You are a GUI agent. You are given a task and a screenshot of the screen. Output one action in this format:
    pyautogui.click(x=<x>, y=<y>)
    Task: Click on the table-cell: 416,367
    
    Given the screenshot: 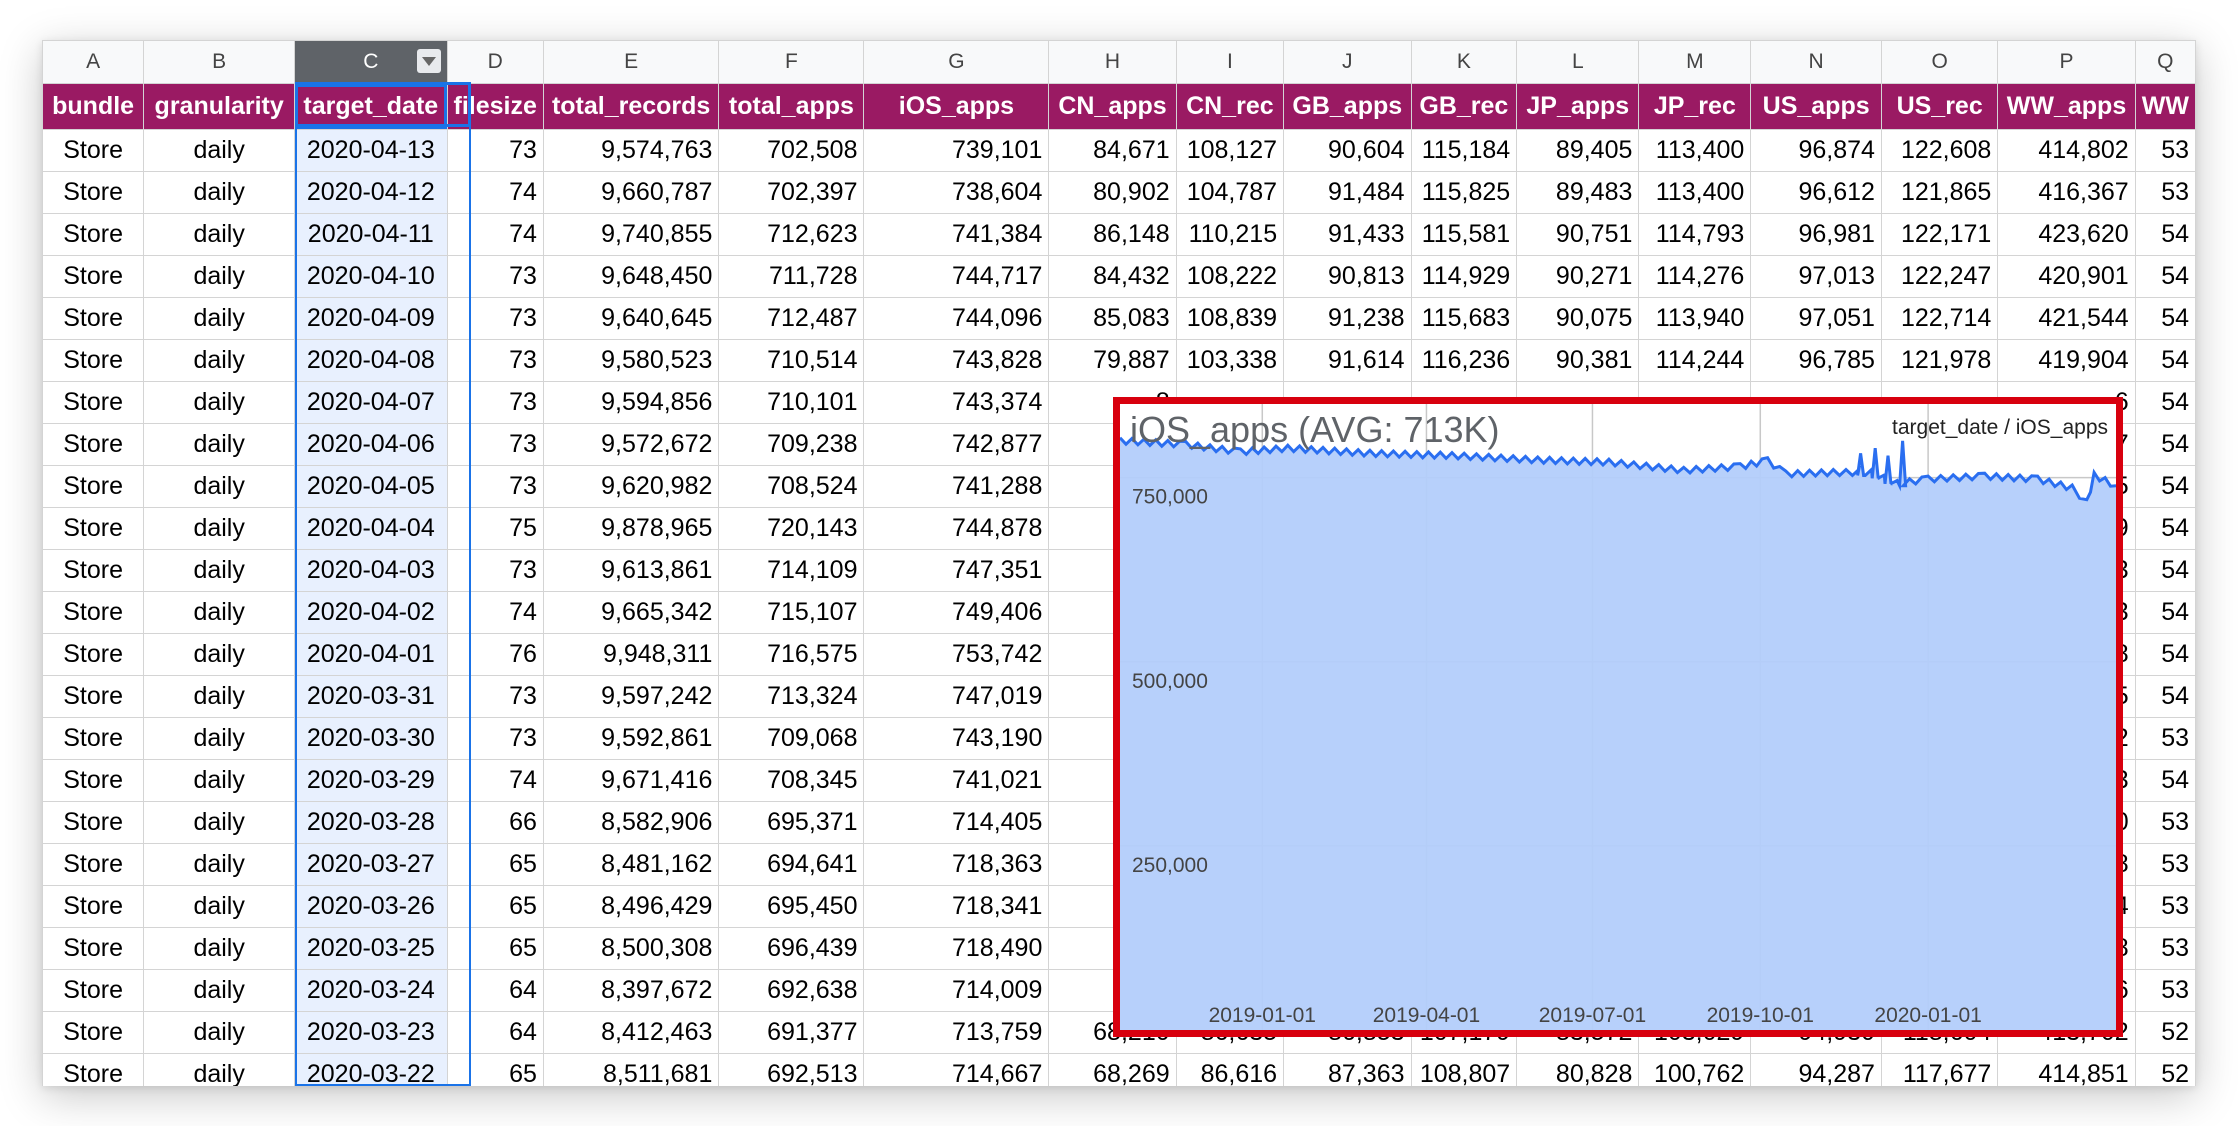 What is the action you would take?
    pyautogui.click(x=2066, y=192)
    